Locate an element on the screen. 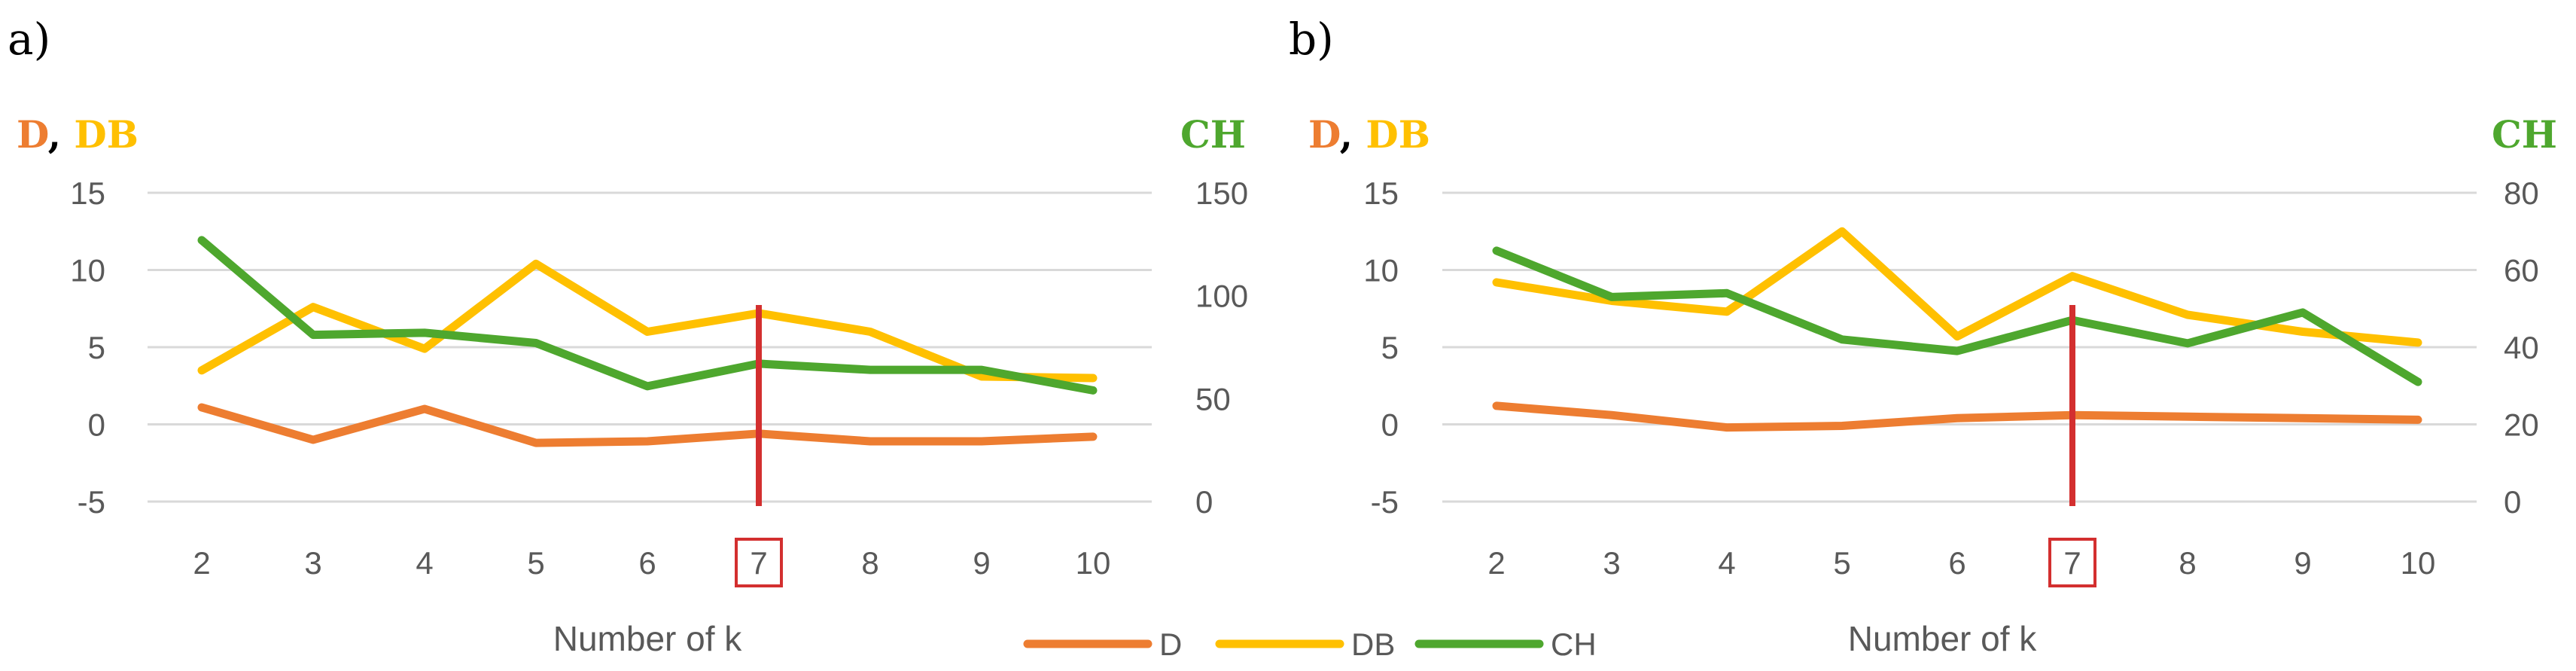 Image resolution: width=2576 pixels, height=671 pixels. panel-label: a) is located at coordinates (29, 39).